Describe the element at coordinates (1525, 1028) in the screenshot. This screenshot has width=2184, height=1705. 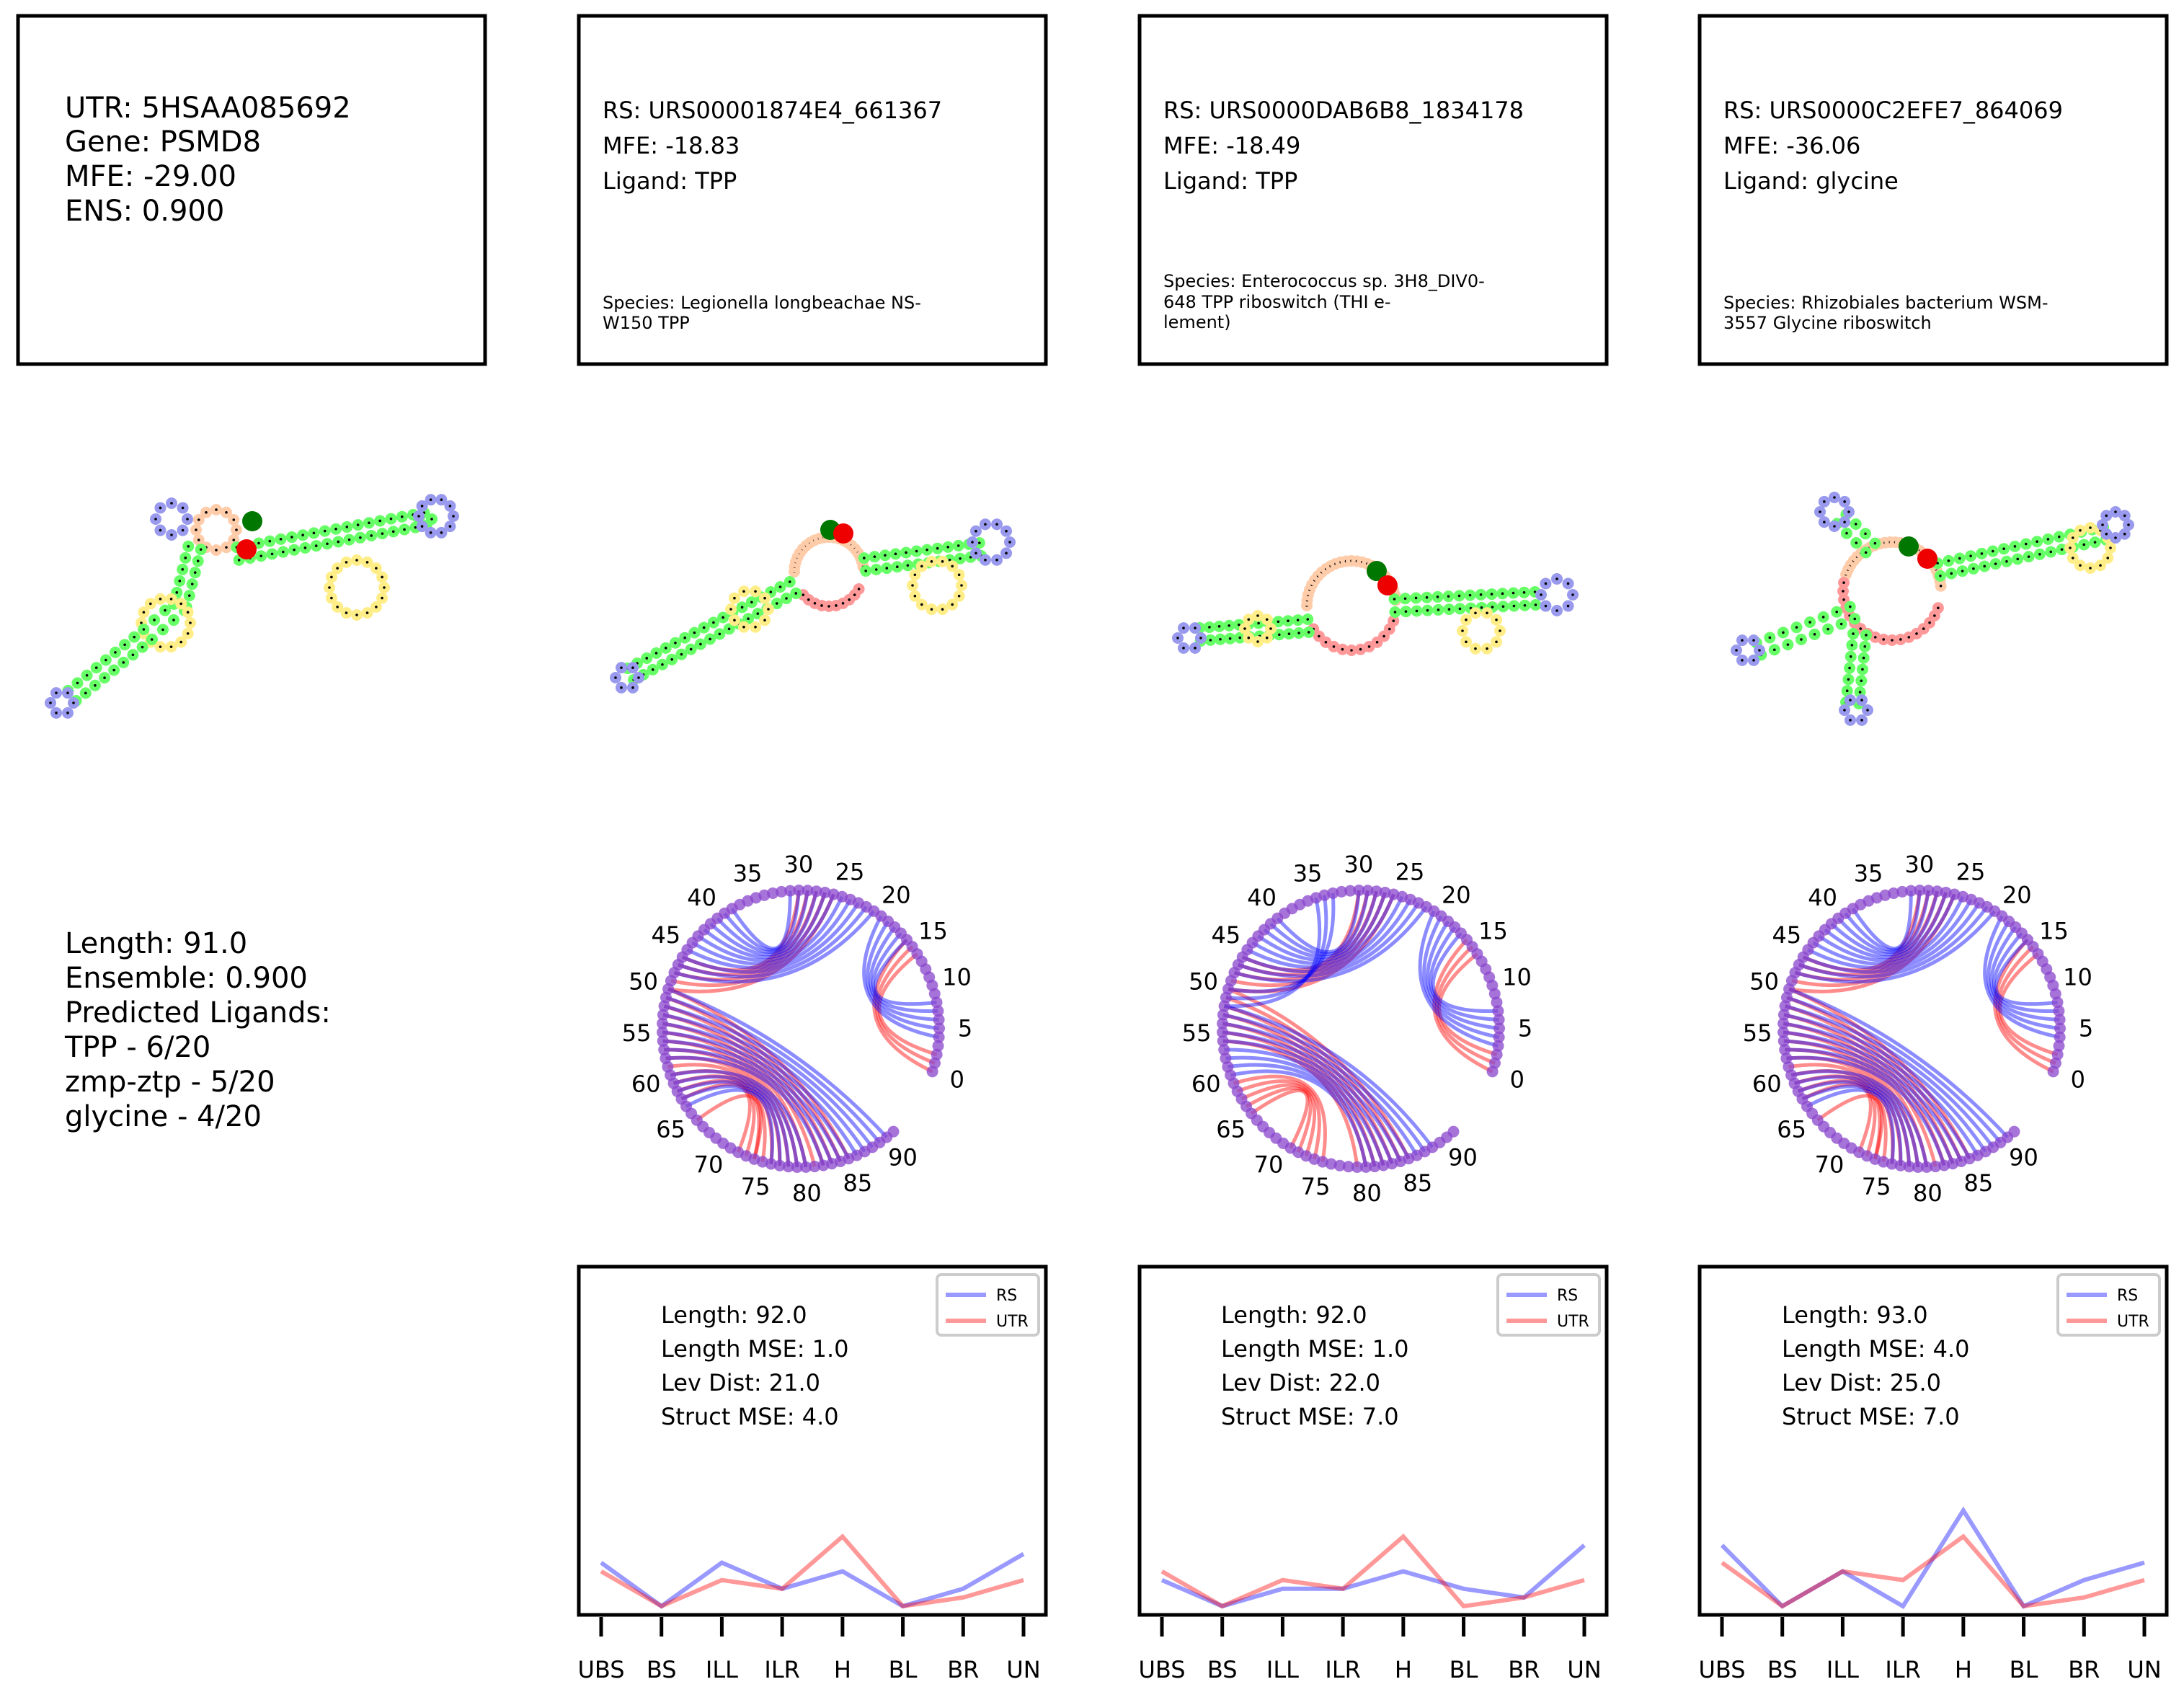
I see `arc-tick-label: 5` at that location.